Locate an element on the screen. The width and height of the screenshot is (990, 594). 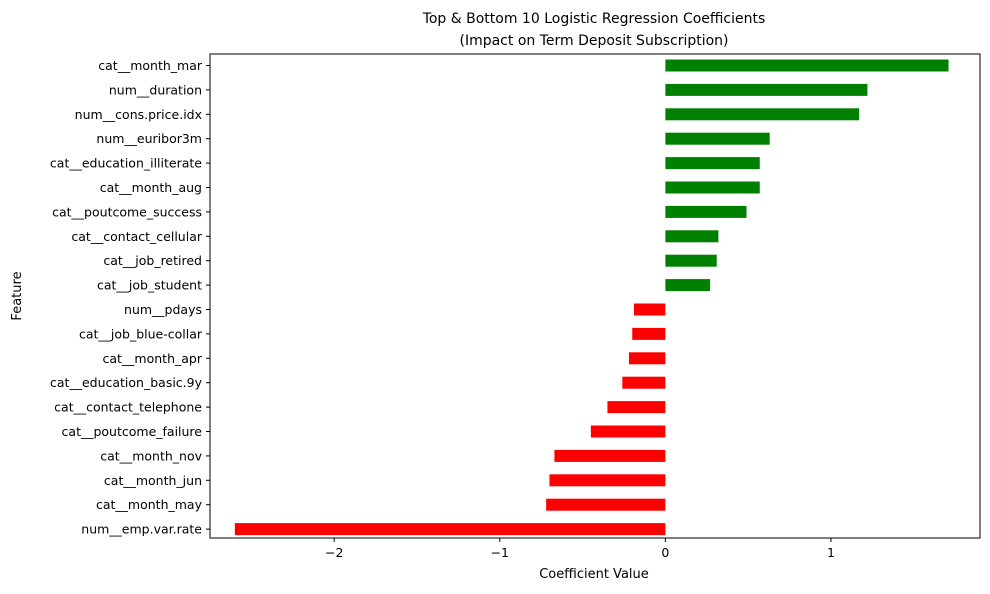
y-tick-label: num__emp.var.rate is located at coordinates (141, 529).